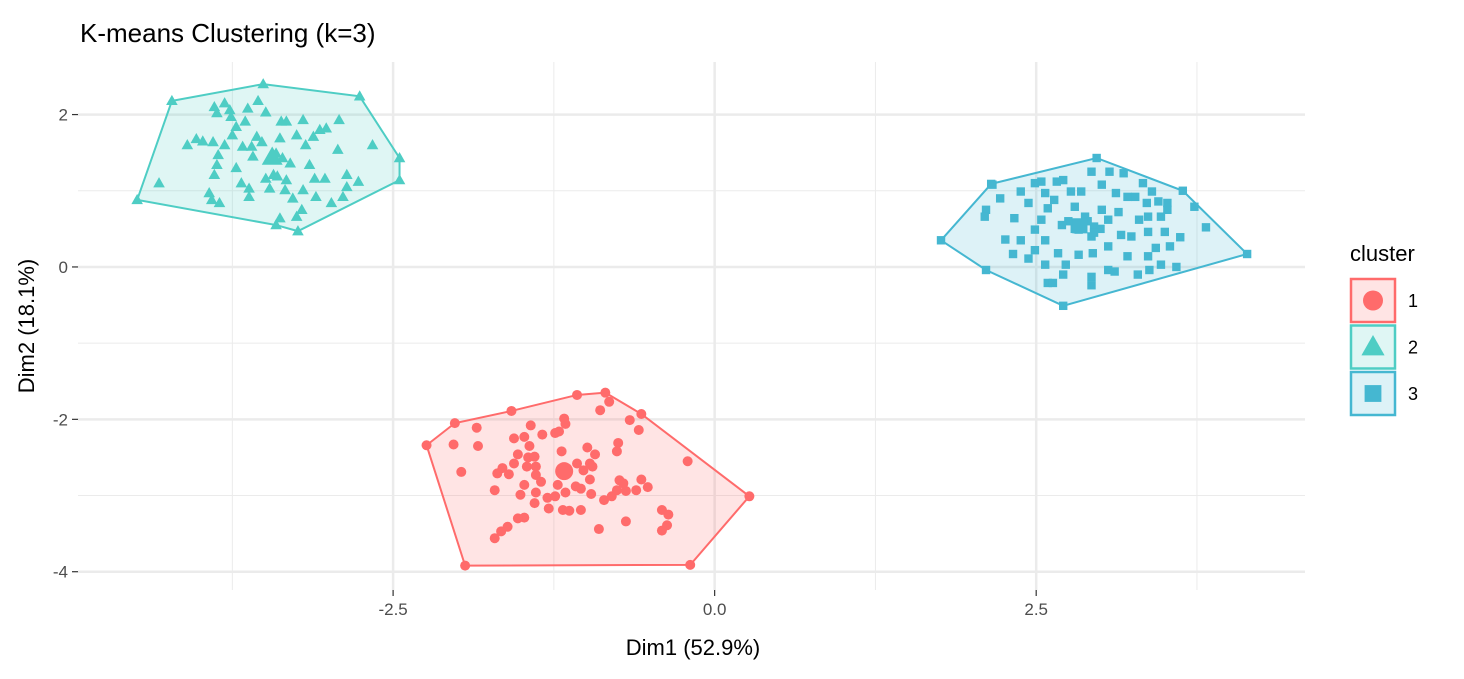 This screenshot has width=1464, height=679. I want to click on legend-item-2: 2, so click(1383, 347).